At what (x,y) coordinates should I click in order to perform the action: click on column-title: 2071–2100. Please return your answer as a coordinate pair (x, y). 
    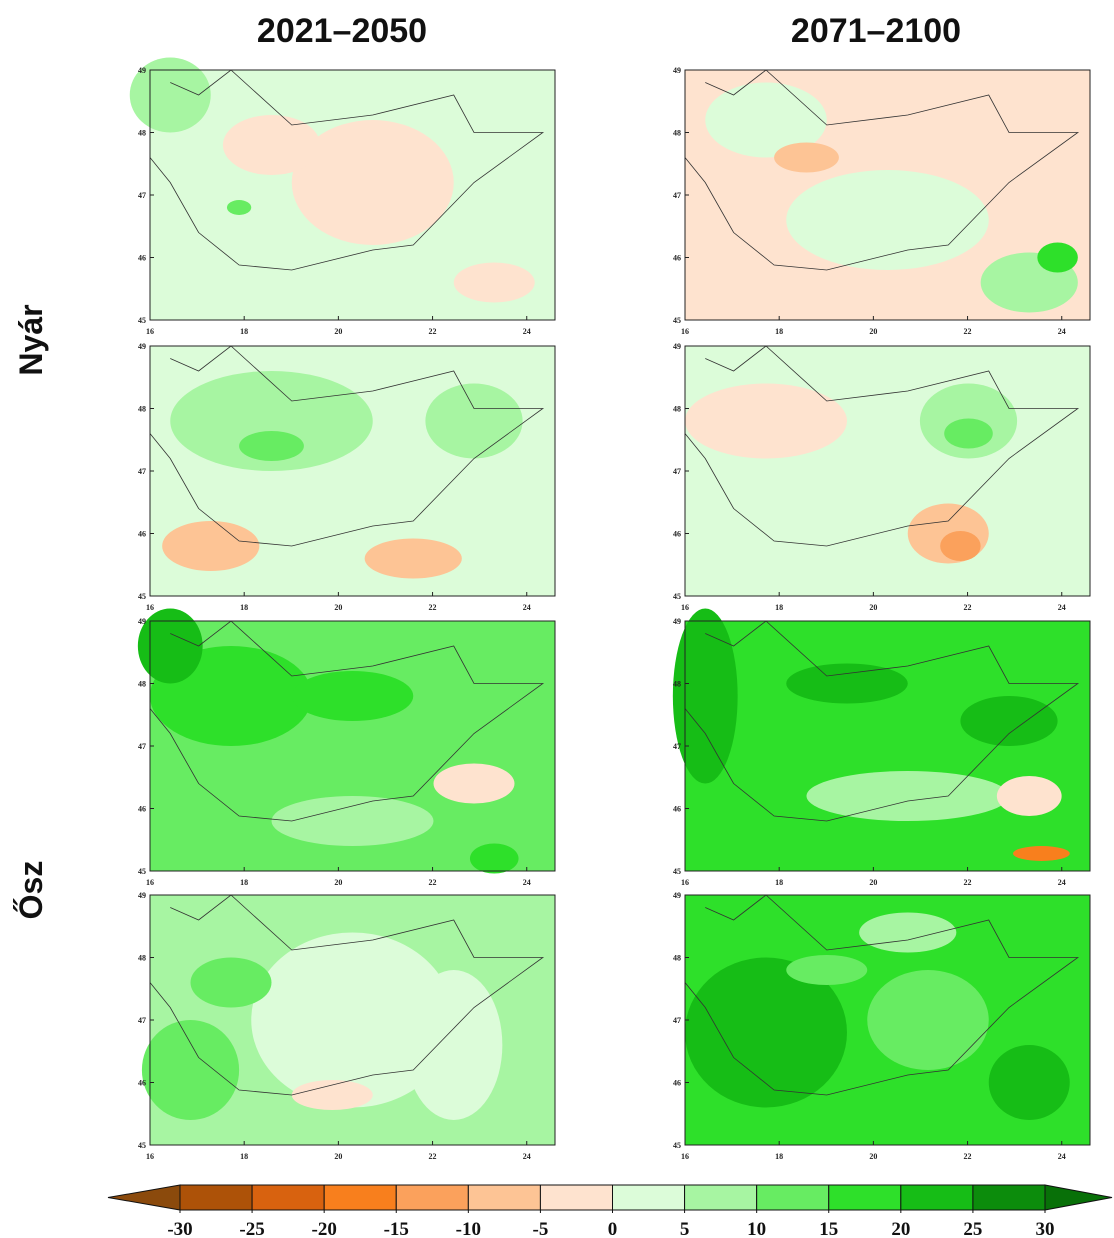
    Looking at the image, I should click on (876, 31).